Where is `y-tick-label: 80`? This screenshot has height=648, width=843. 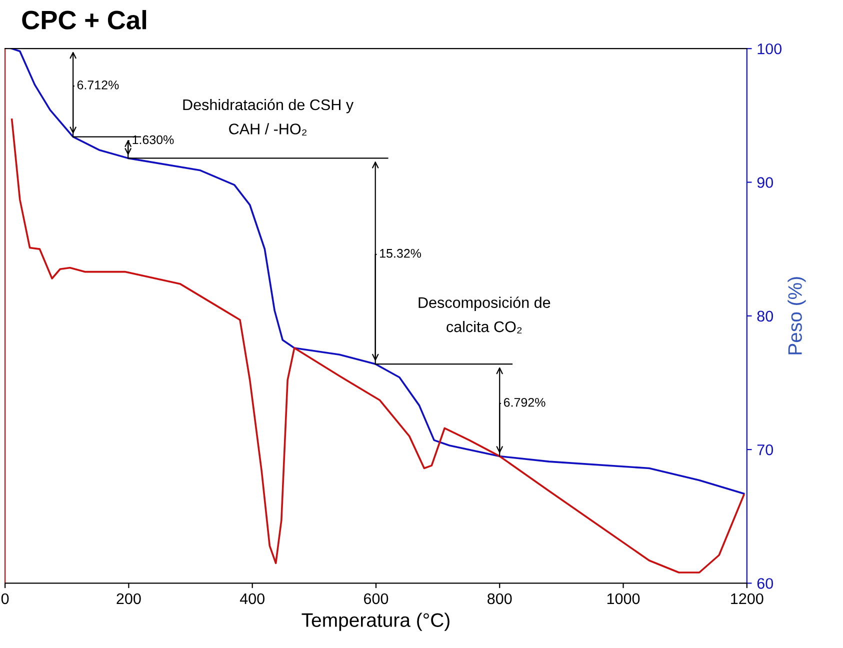
y-tick-label: 80 is located at coordinates (765, 316).